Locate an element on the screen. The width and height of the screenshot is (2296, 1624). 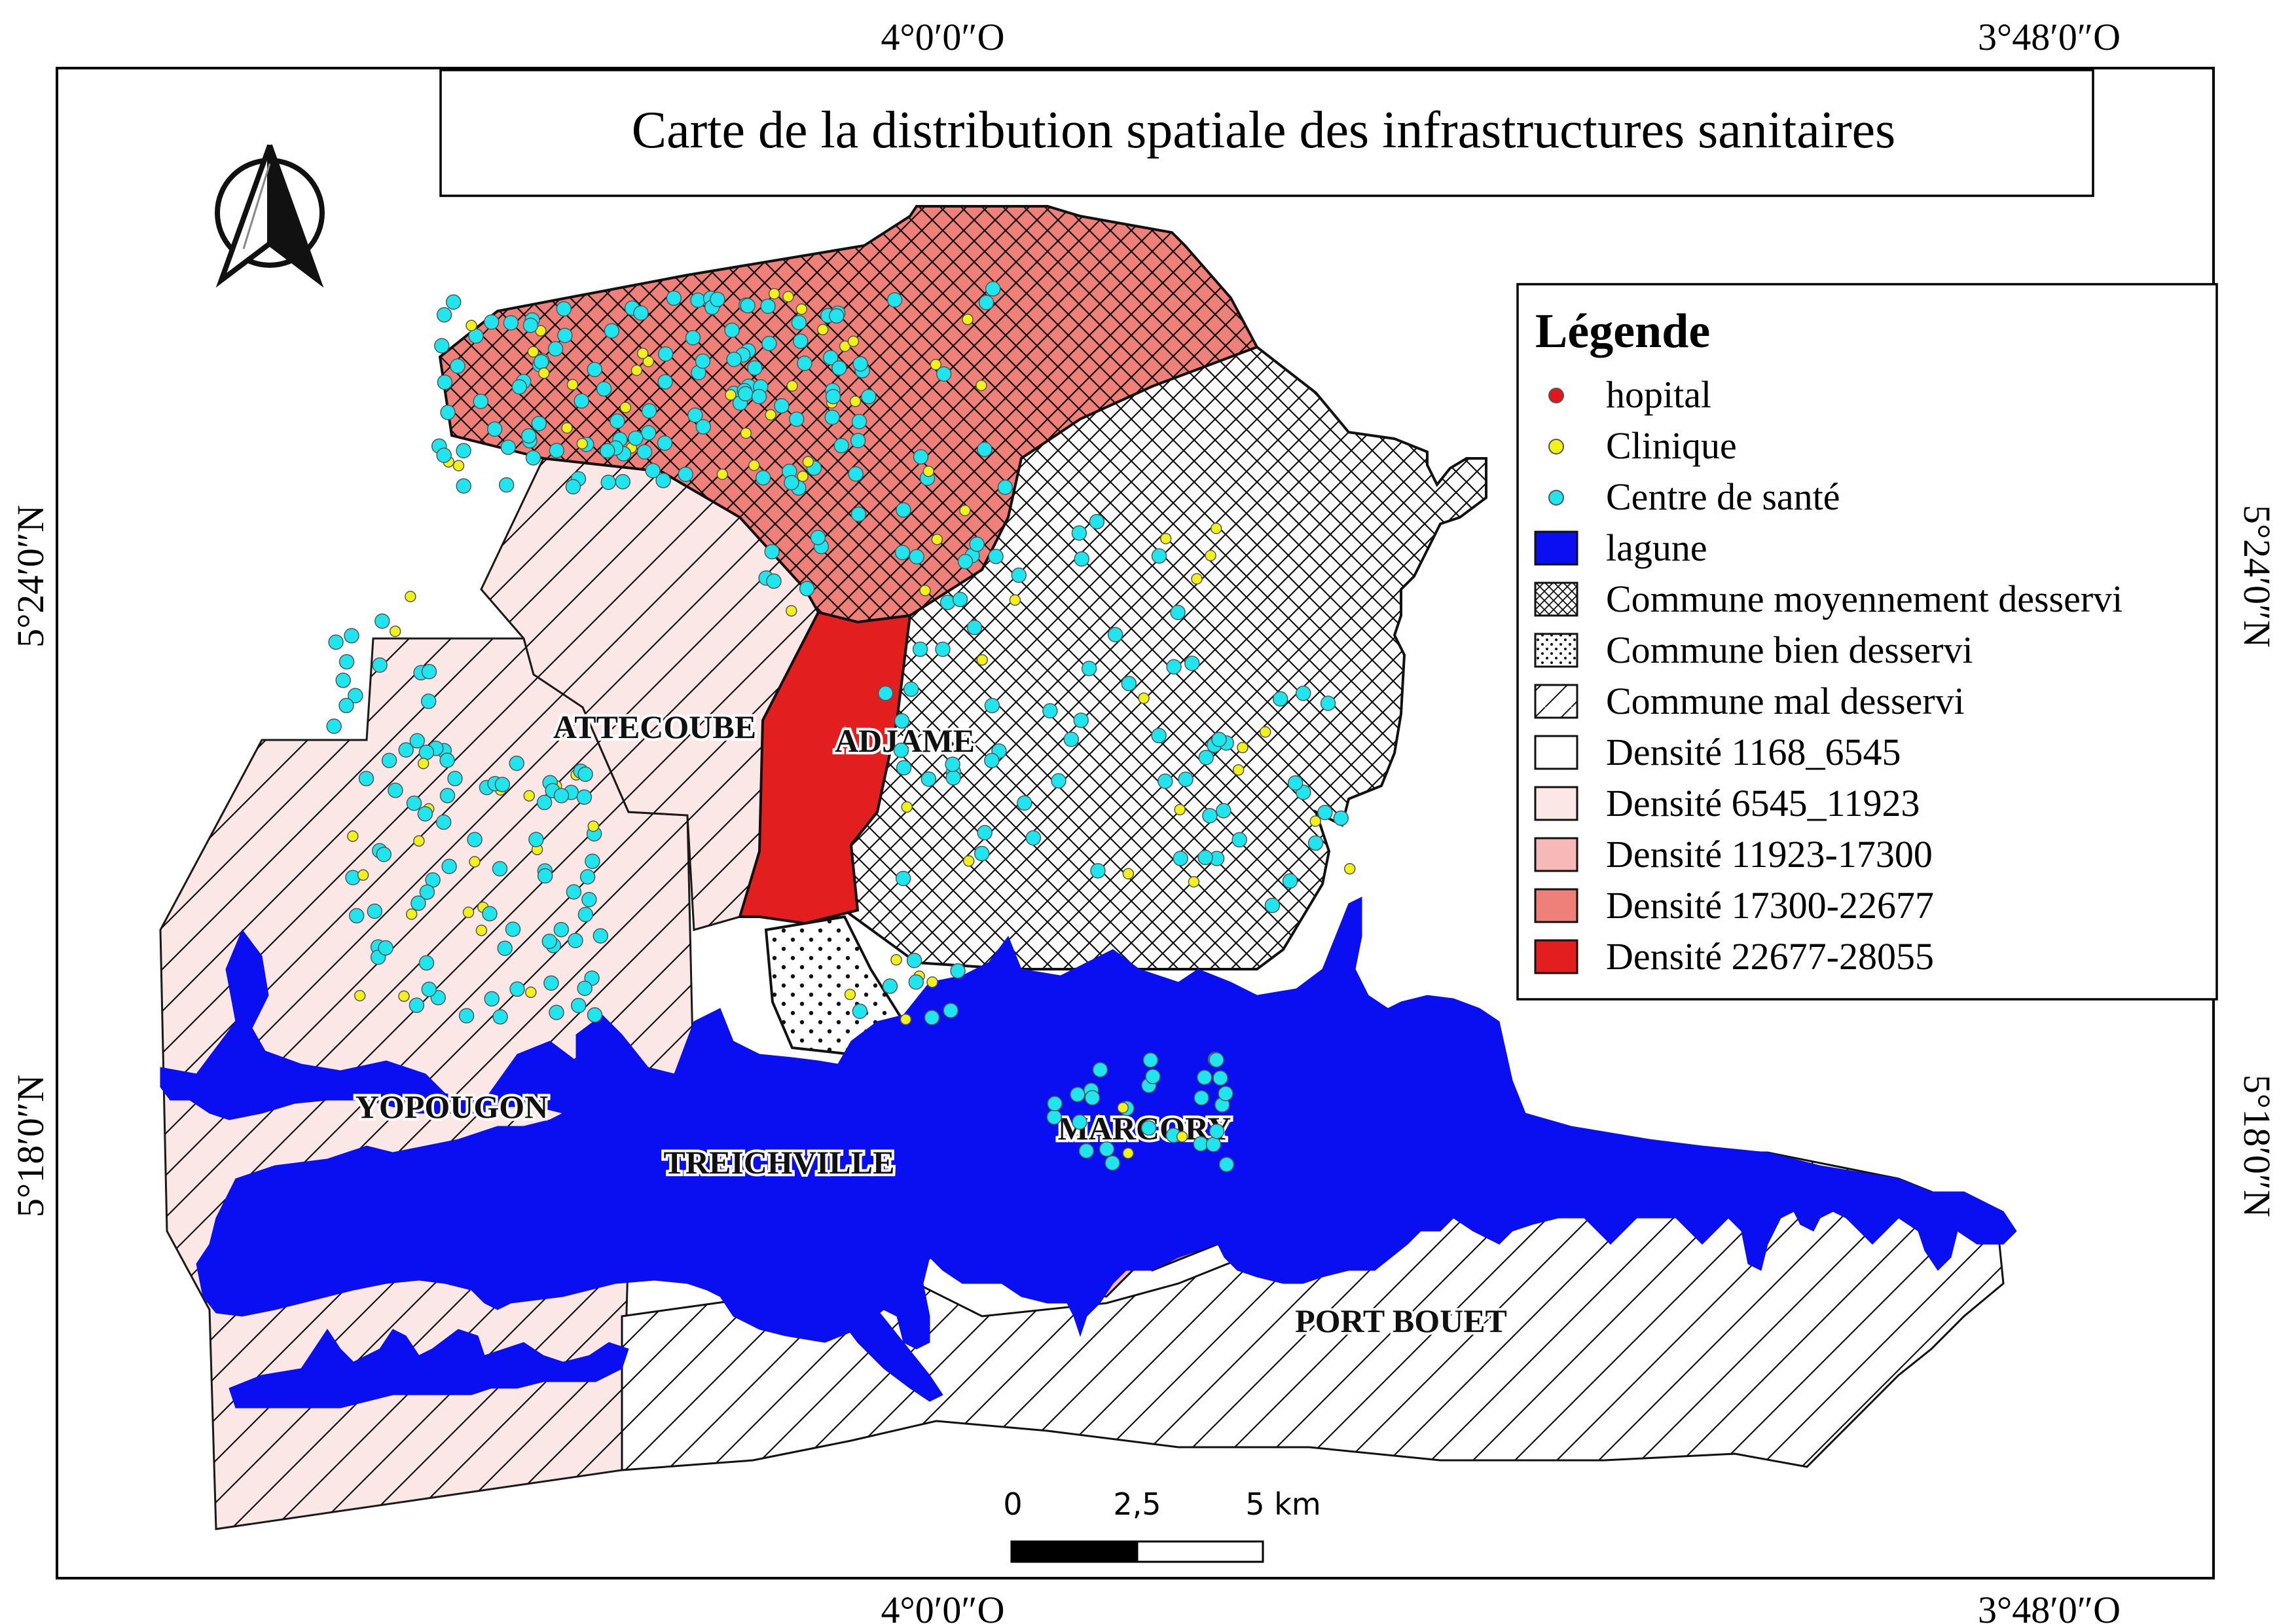
legend-item: Densité 6545_11923 is located at coordinates (1727, 803).